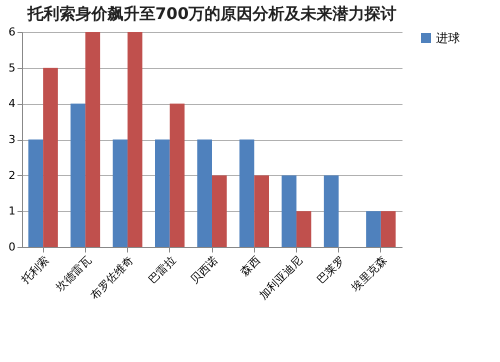 This screenshot has width=500, height=362. I want to click on legend-label: 进球, so click(448, 38).